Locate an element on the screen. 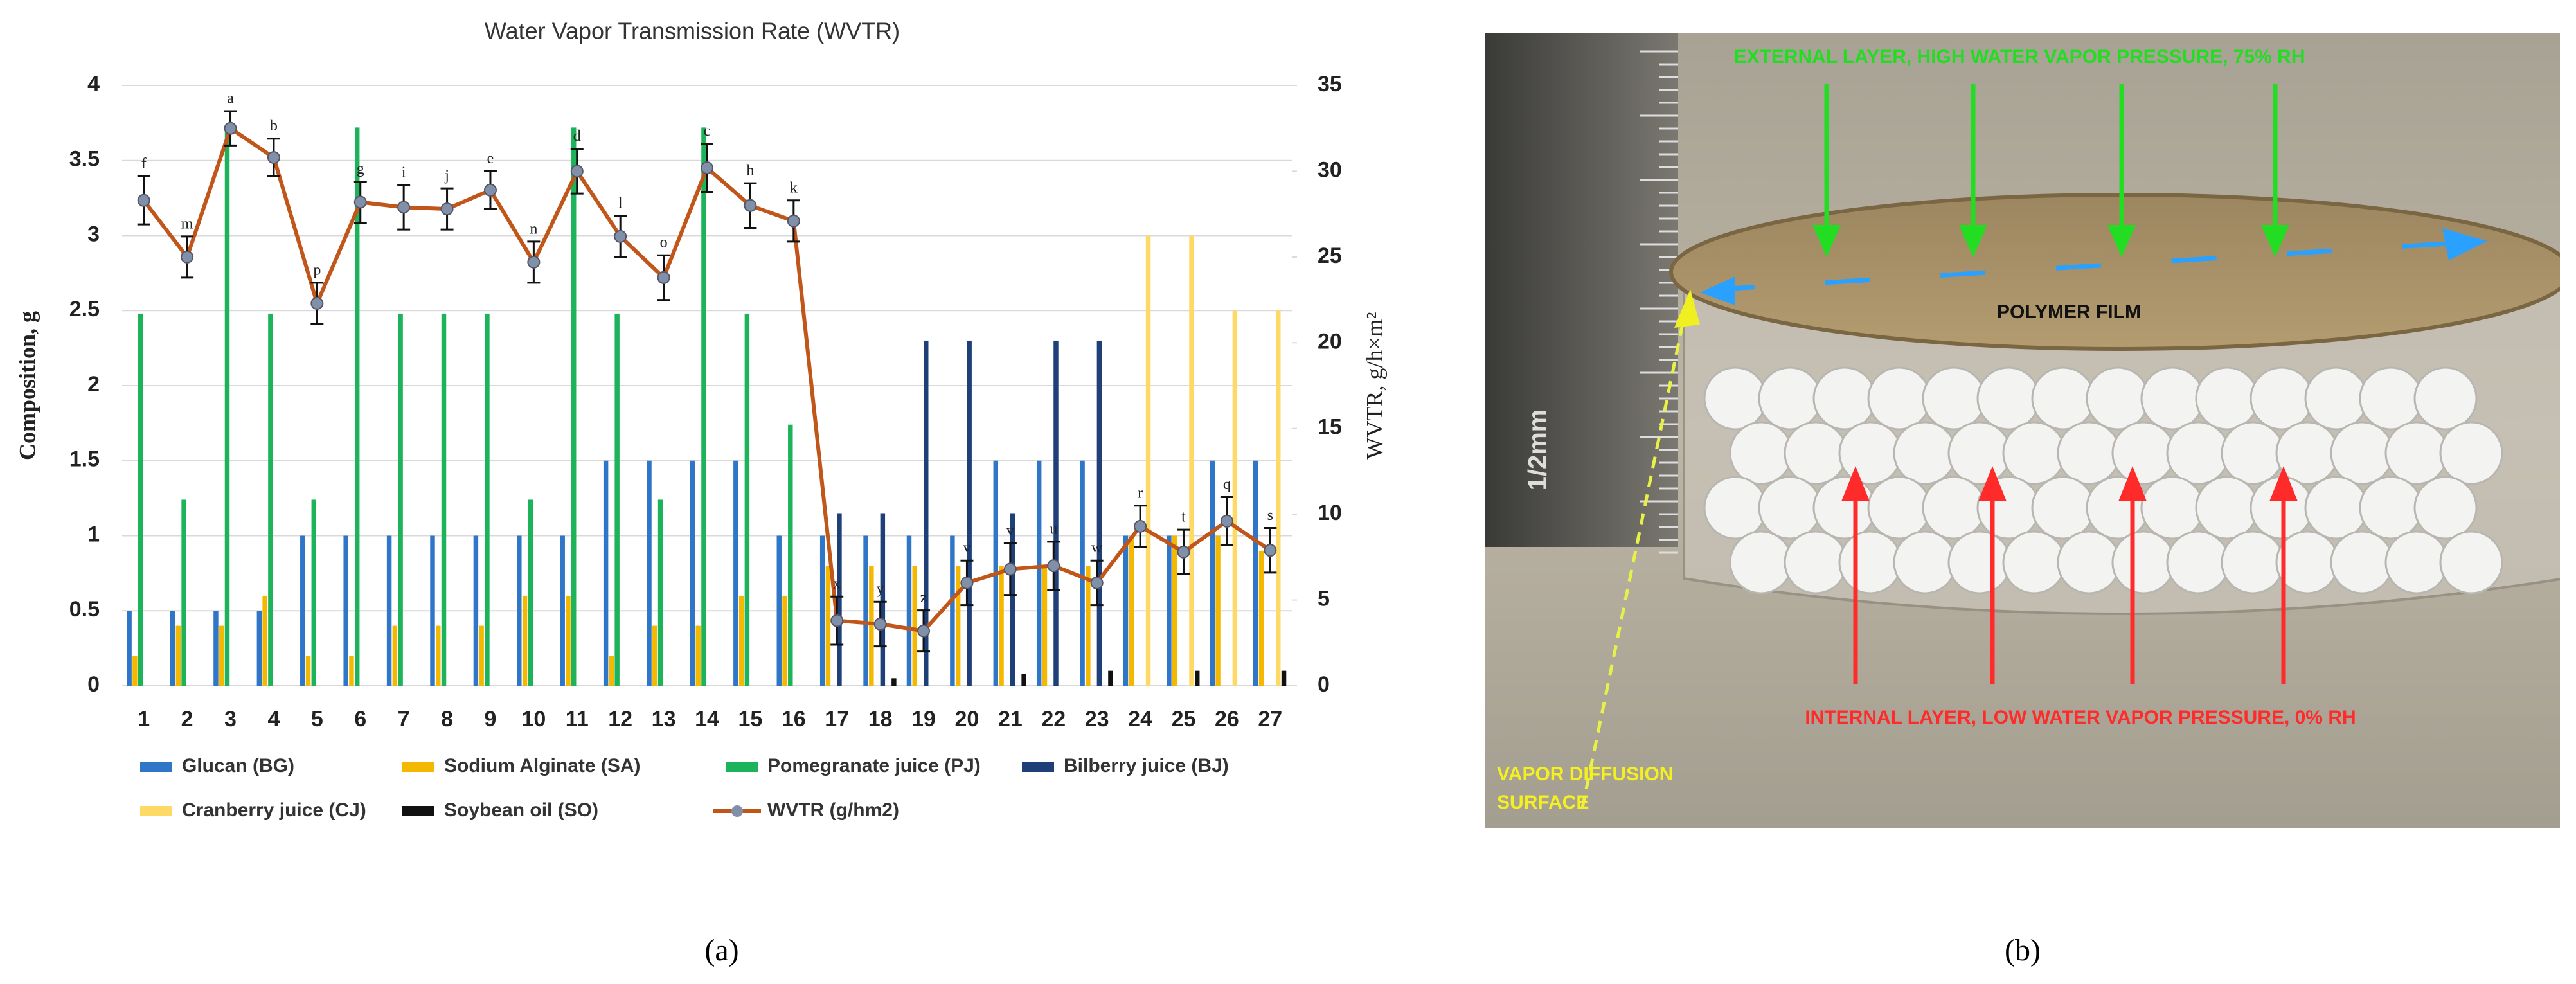 This screenshot has height=984, width=2576. y-tick-label: 1.5 is located at coordinates (84, 459).